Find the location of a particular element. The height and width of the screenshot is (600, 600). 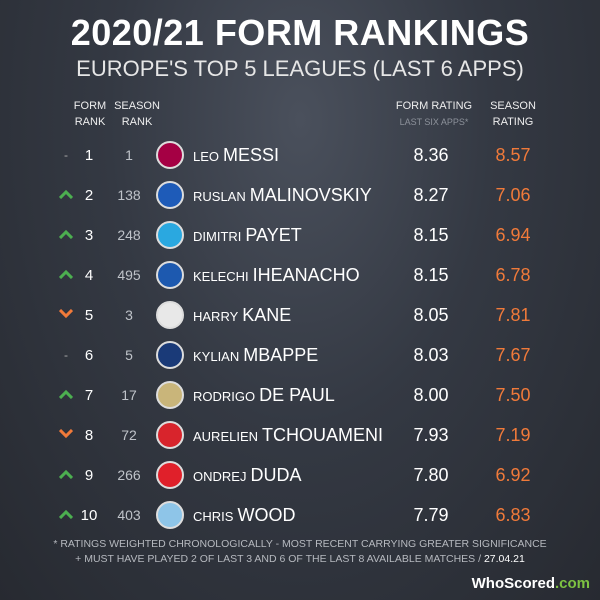

table-row: 9 266 ONDREJ DUDA 7.80 6.92 is located at coordinates (300, 475).